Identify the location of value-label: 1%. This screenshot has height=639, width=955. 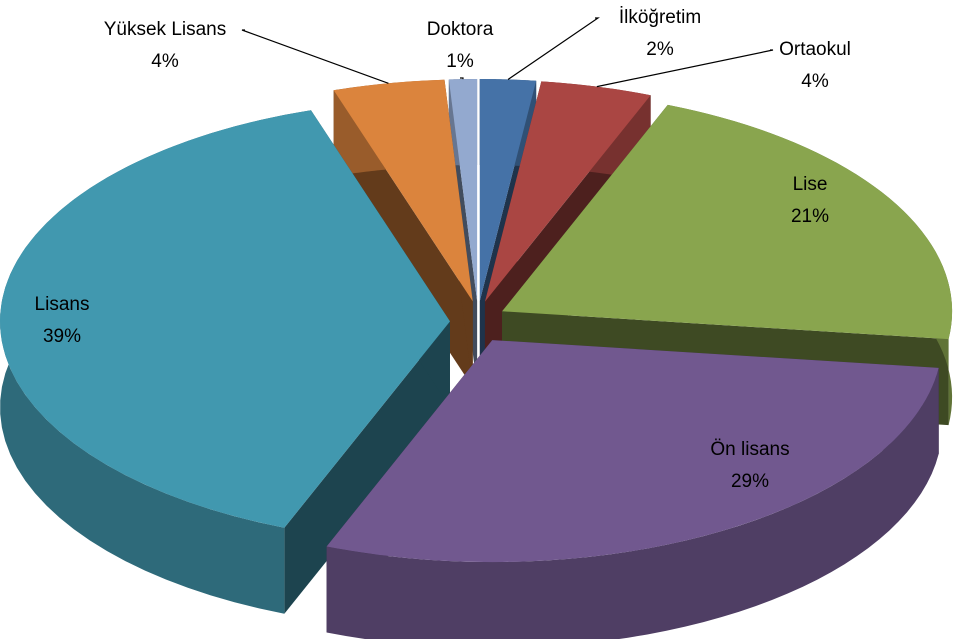
(460, 61).